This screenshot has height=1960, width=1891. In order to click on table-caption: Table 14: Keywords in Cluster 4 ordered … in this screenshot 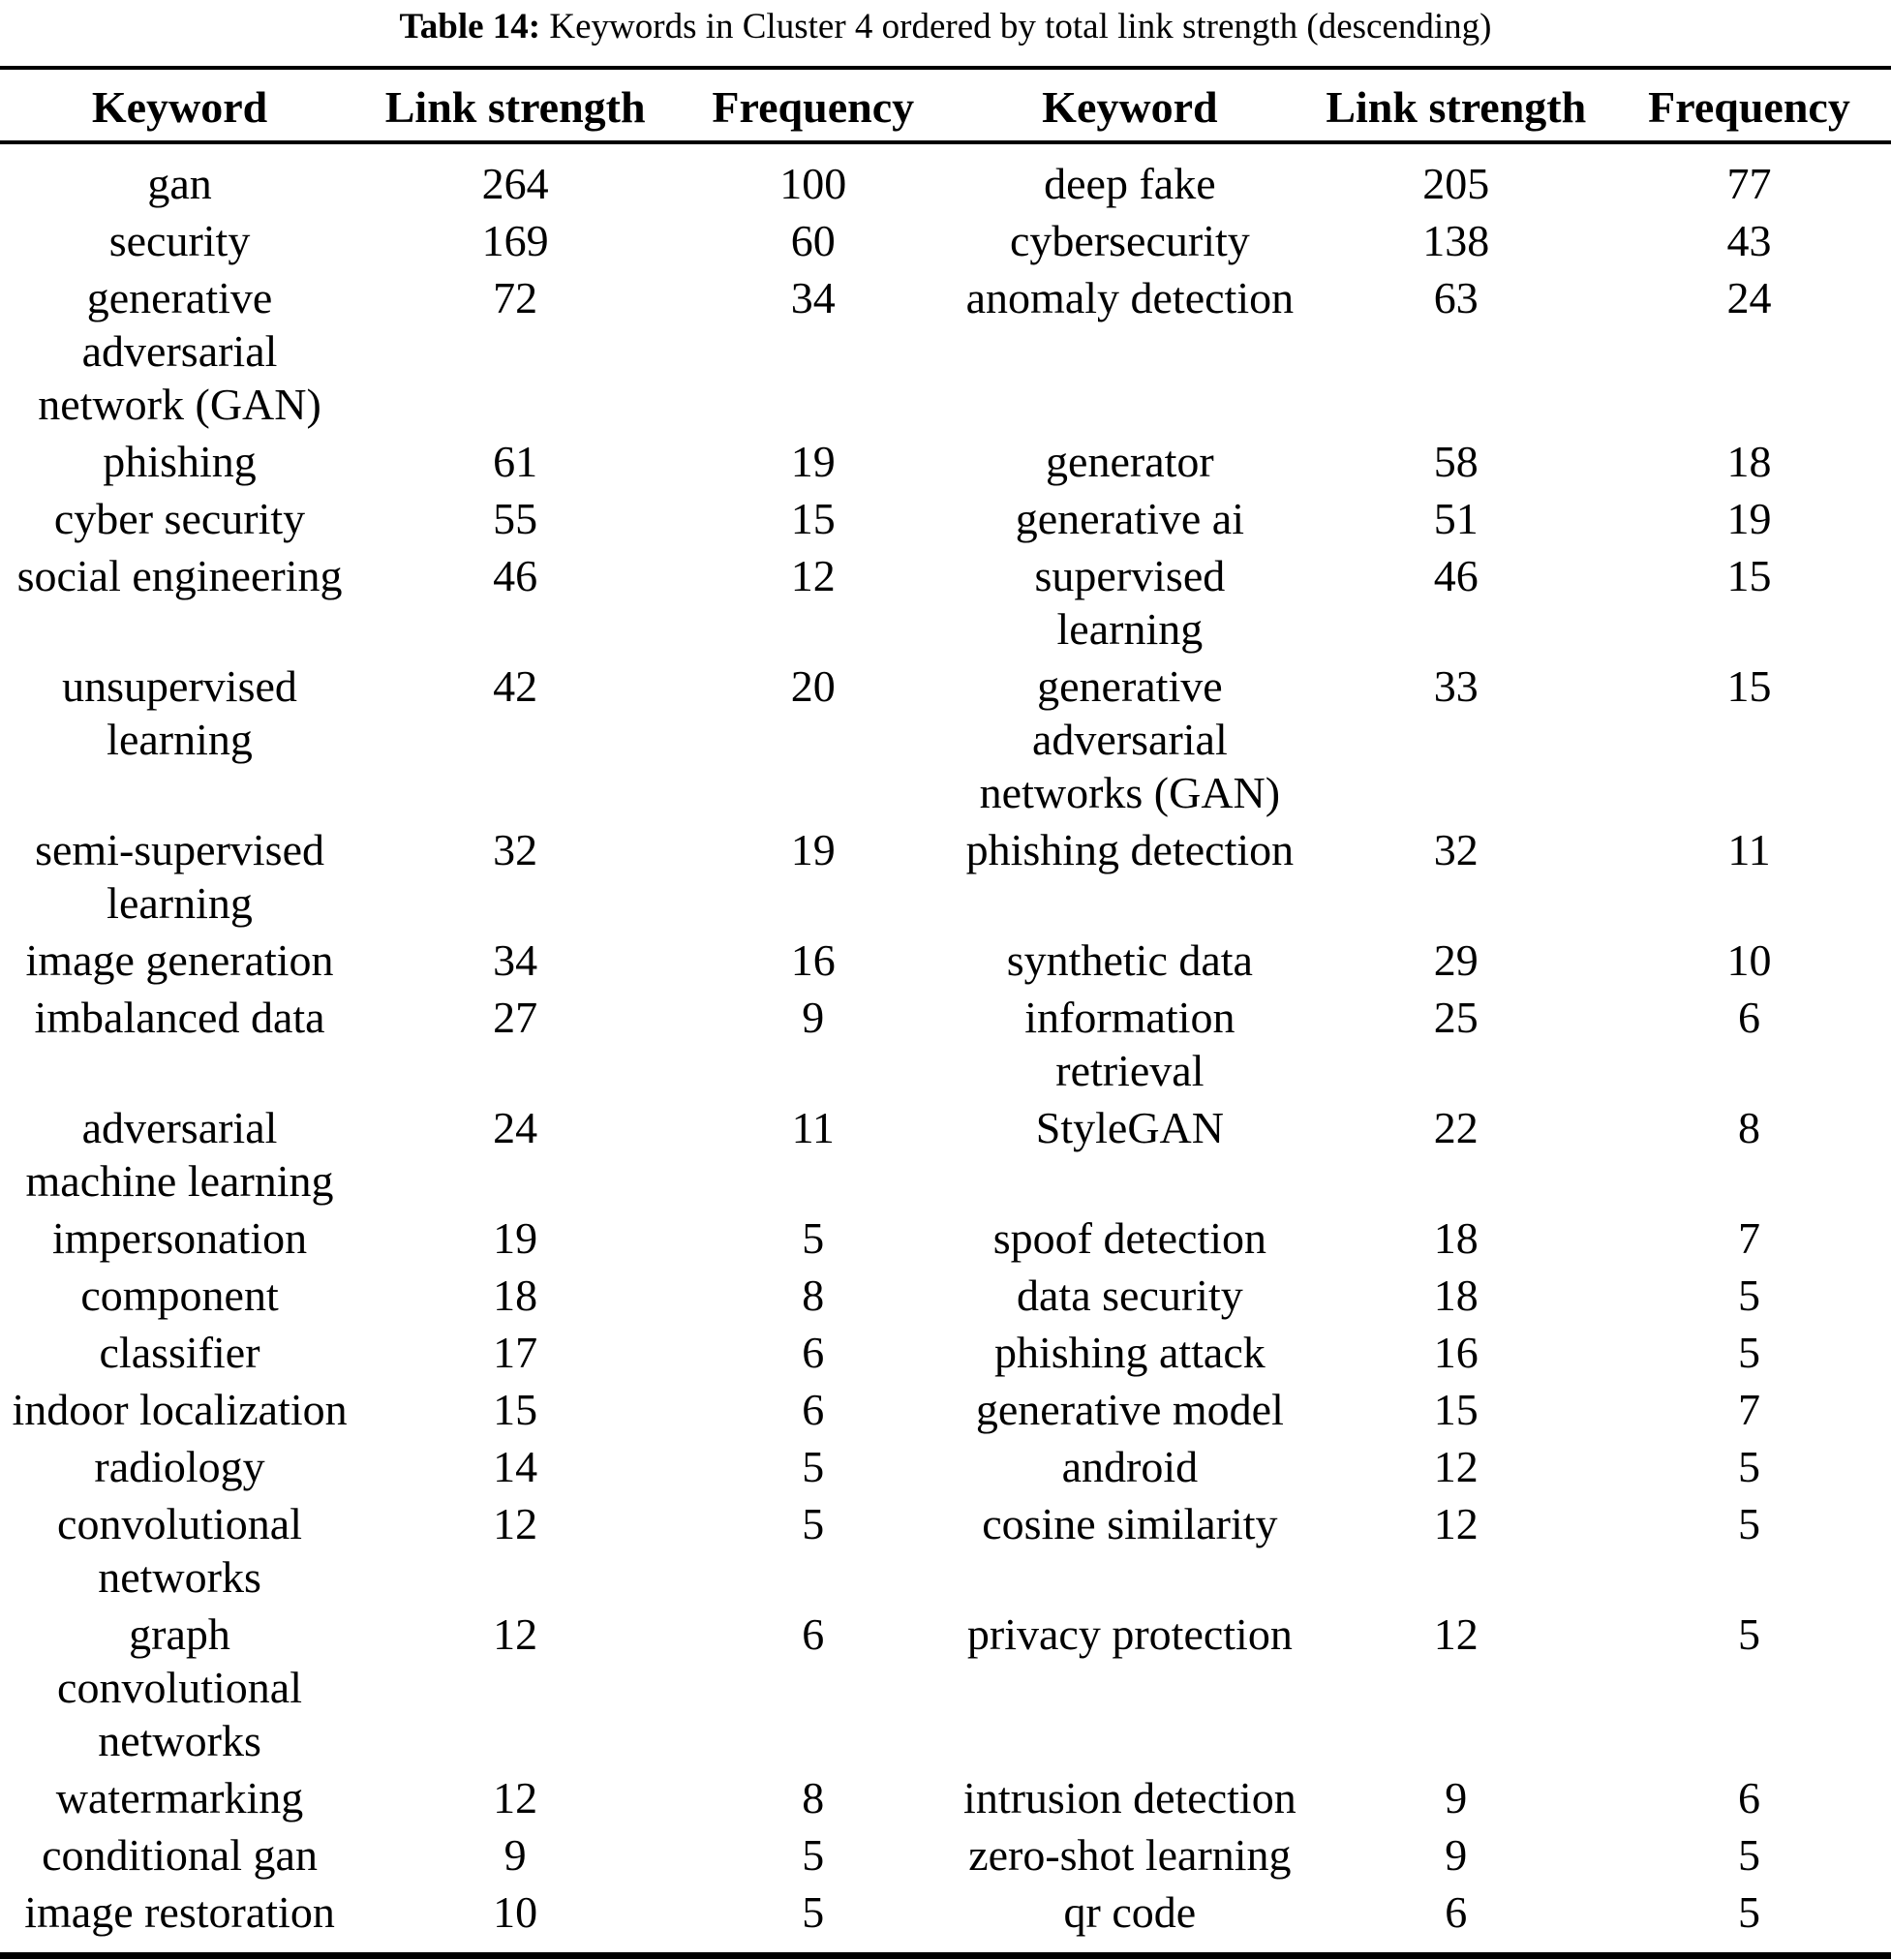, I will do `click(945, 24)`.